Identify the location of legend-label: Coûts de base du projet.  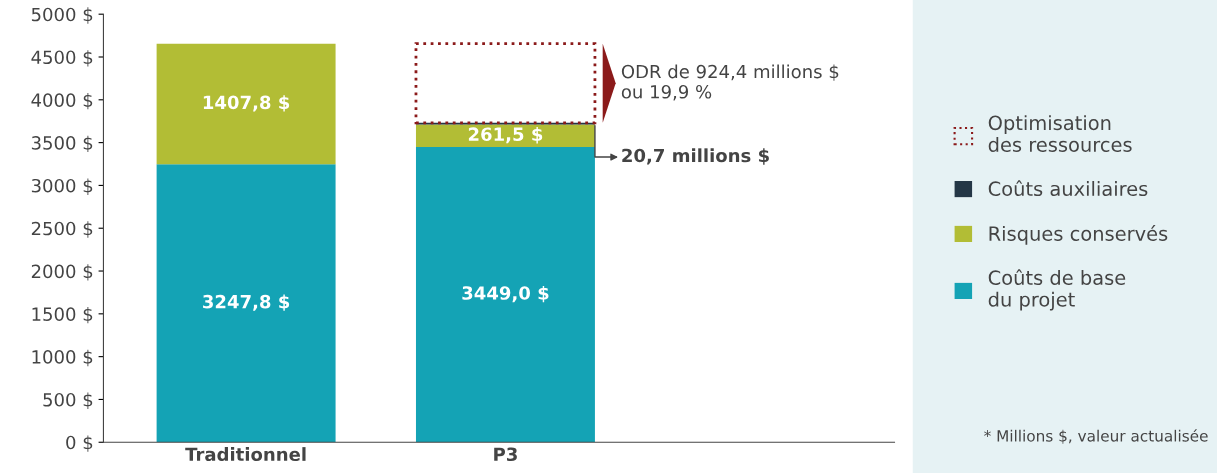
(1057, 290).